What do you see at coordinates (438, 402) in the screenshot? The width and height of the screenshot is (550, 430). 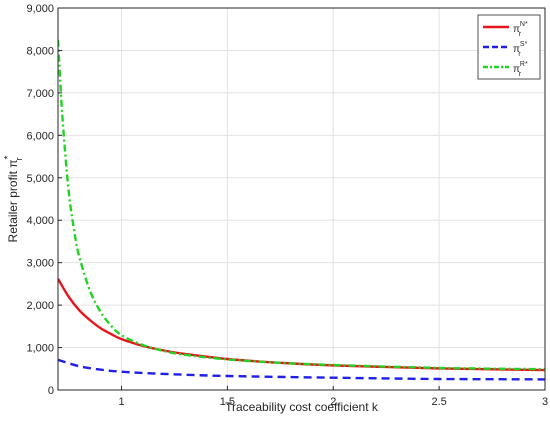 I see `x-tick-label: 2.5` at bounding box center [438, 402].